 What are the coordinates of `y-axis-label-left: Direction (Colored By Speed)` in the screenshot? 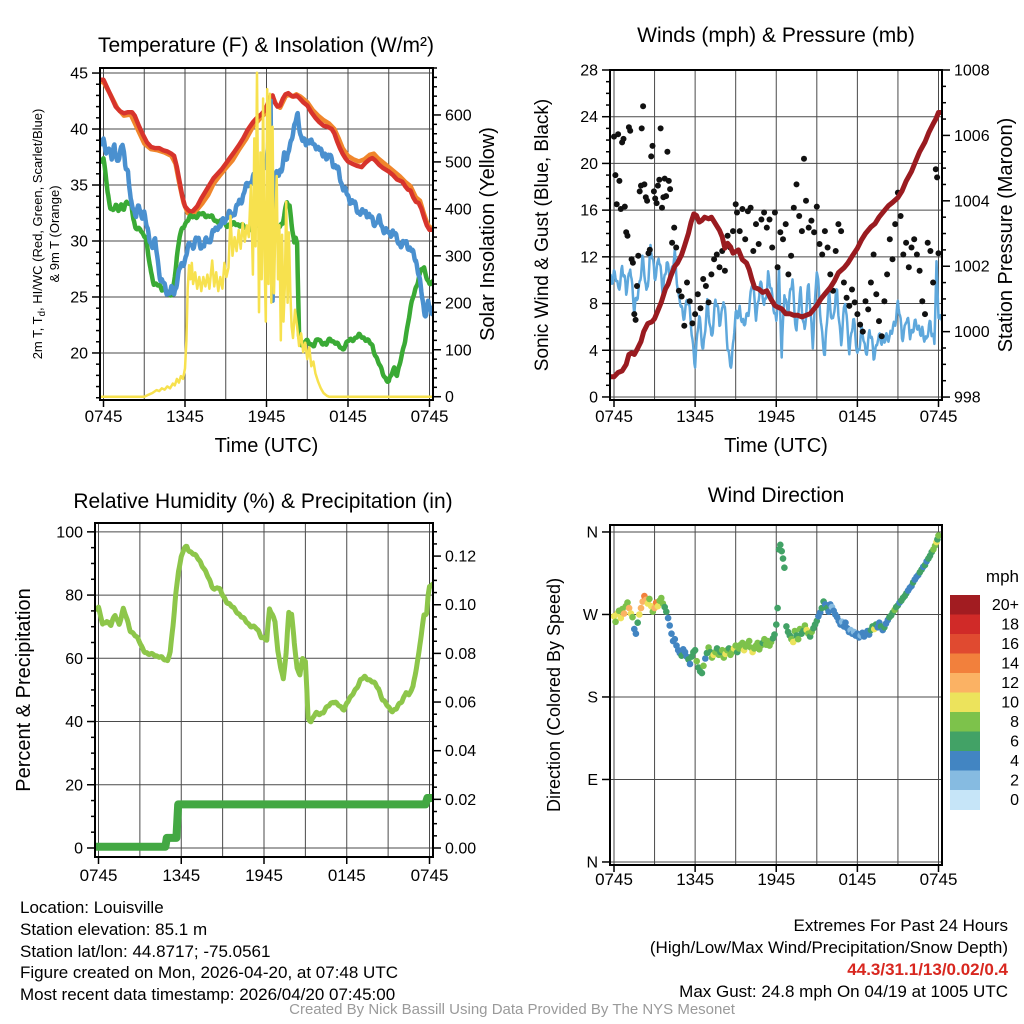 It's located at (554, 695).